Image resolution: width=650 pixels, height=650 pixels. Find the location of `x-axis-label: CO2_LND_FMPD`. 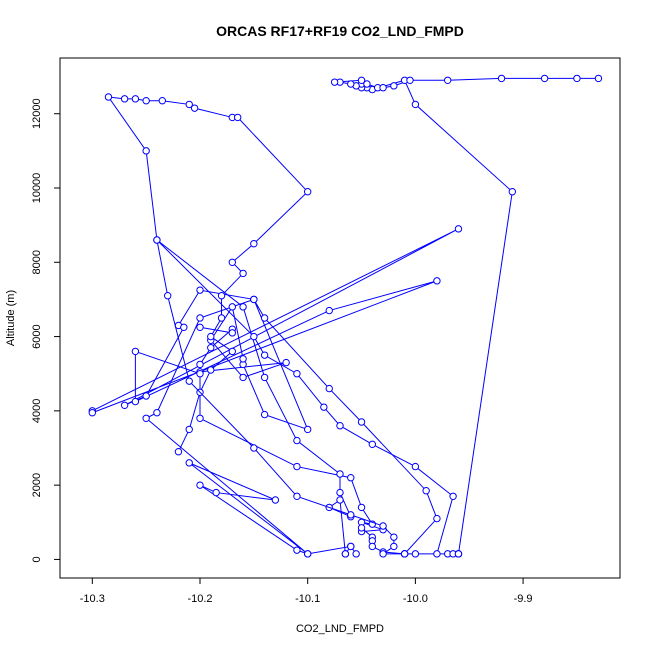

x-axis-label: CO2_LND_FMPD is located at coordinates (340, 629).